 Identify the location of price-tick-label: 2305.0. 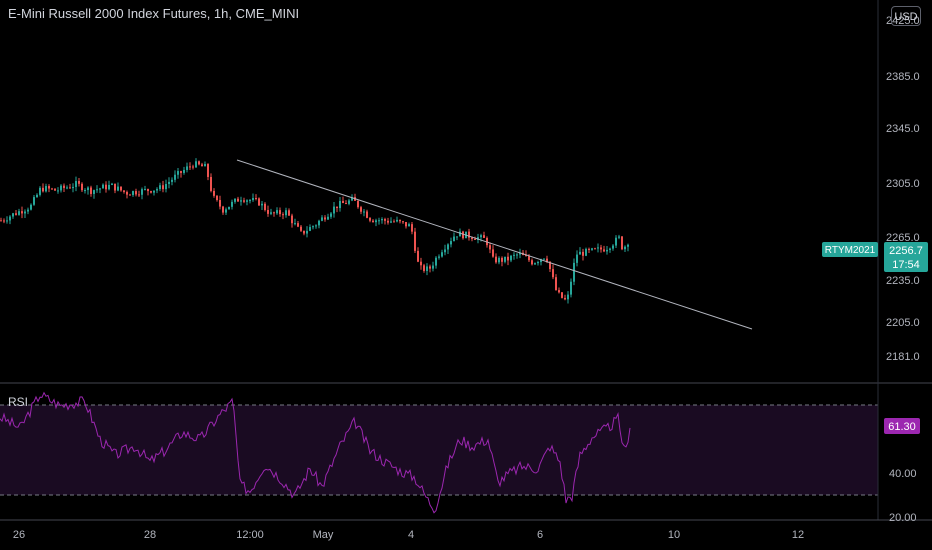
(903, 184).